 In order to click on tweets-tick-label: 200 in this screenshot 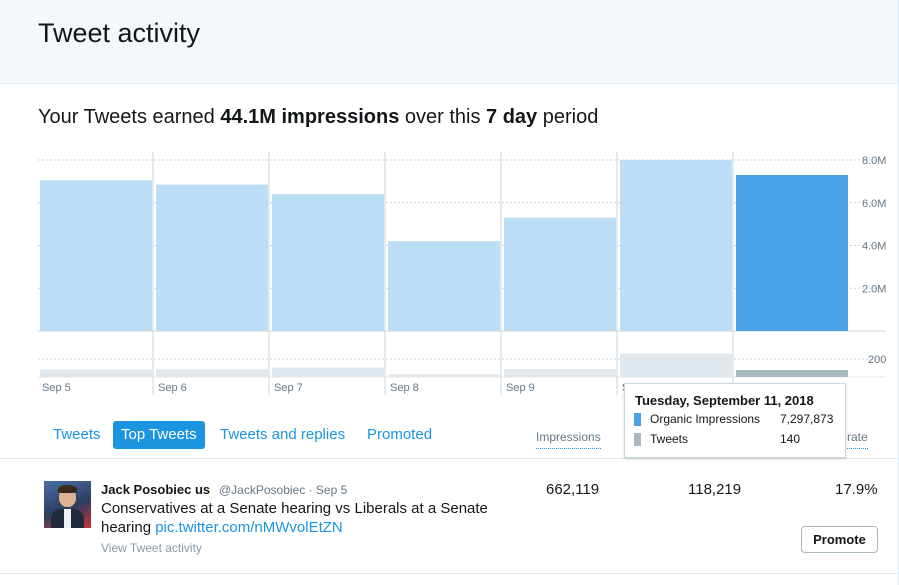, I will do `click(877, 360)`.